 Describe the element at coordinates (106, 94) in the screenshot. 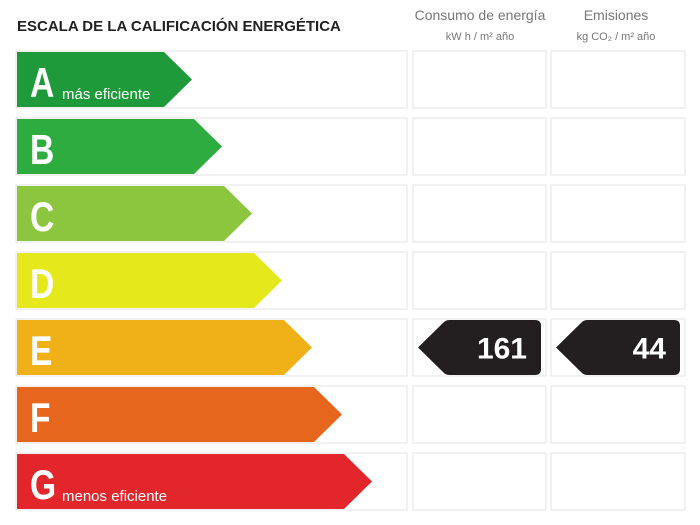

I see `rating-note: más eficiente` at that location.